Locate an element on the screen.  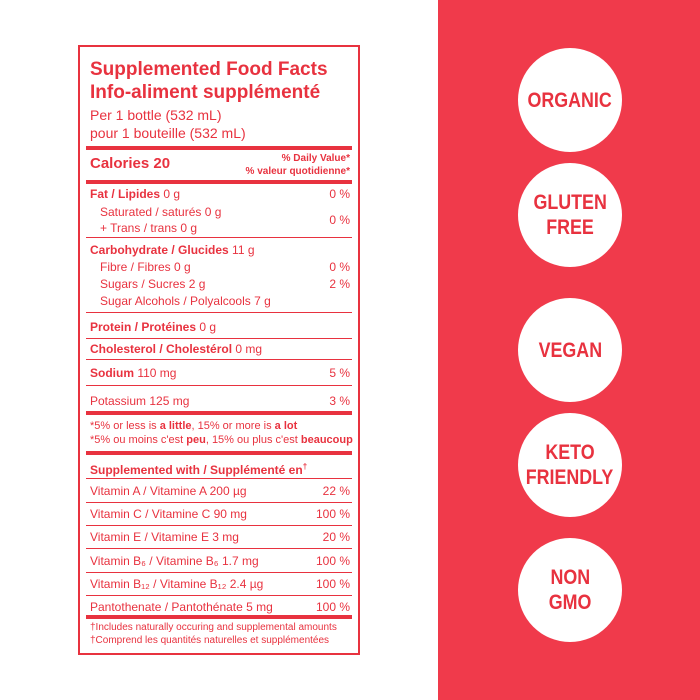
mark: † is located at coordinates (305, 466).